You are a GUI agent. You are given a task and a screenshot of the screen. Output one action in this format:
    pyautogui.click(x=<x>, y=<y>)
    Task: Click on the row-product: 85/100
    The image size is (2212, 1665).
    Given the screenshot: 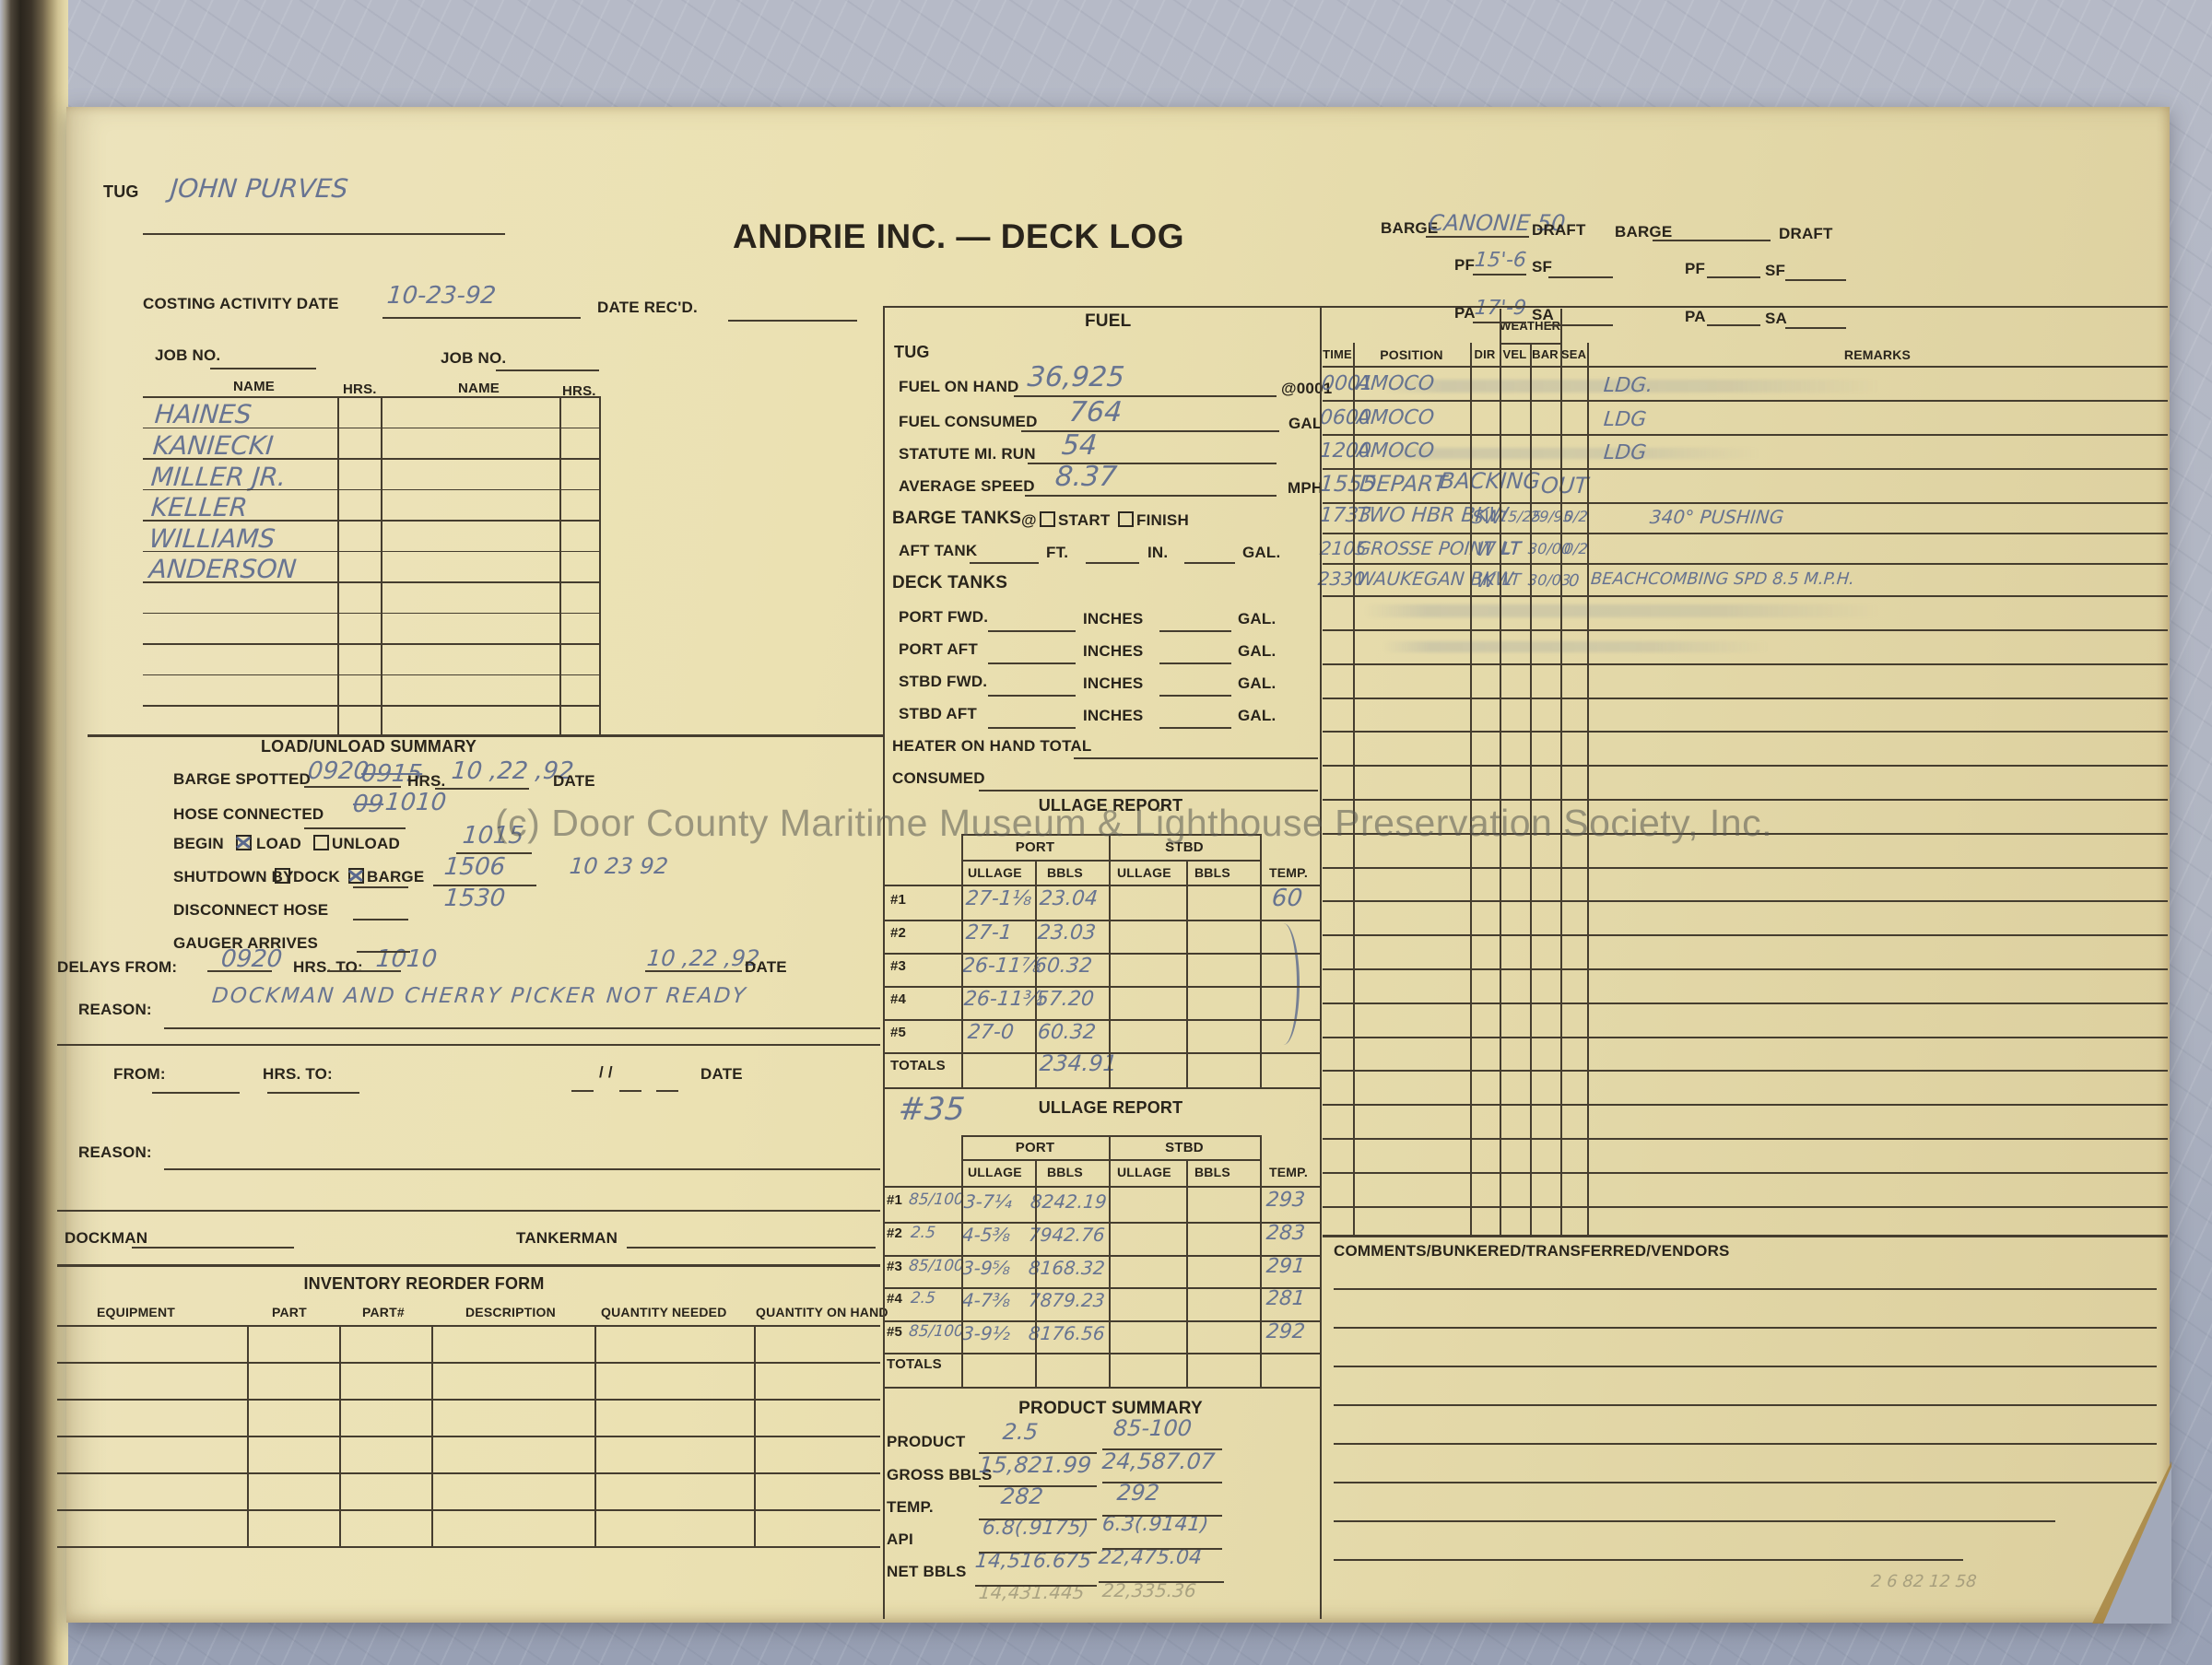 What is the action you would take?
    pyautogui.click(x=936, y=1199)
    